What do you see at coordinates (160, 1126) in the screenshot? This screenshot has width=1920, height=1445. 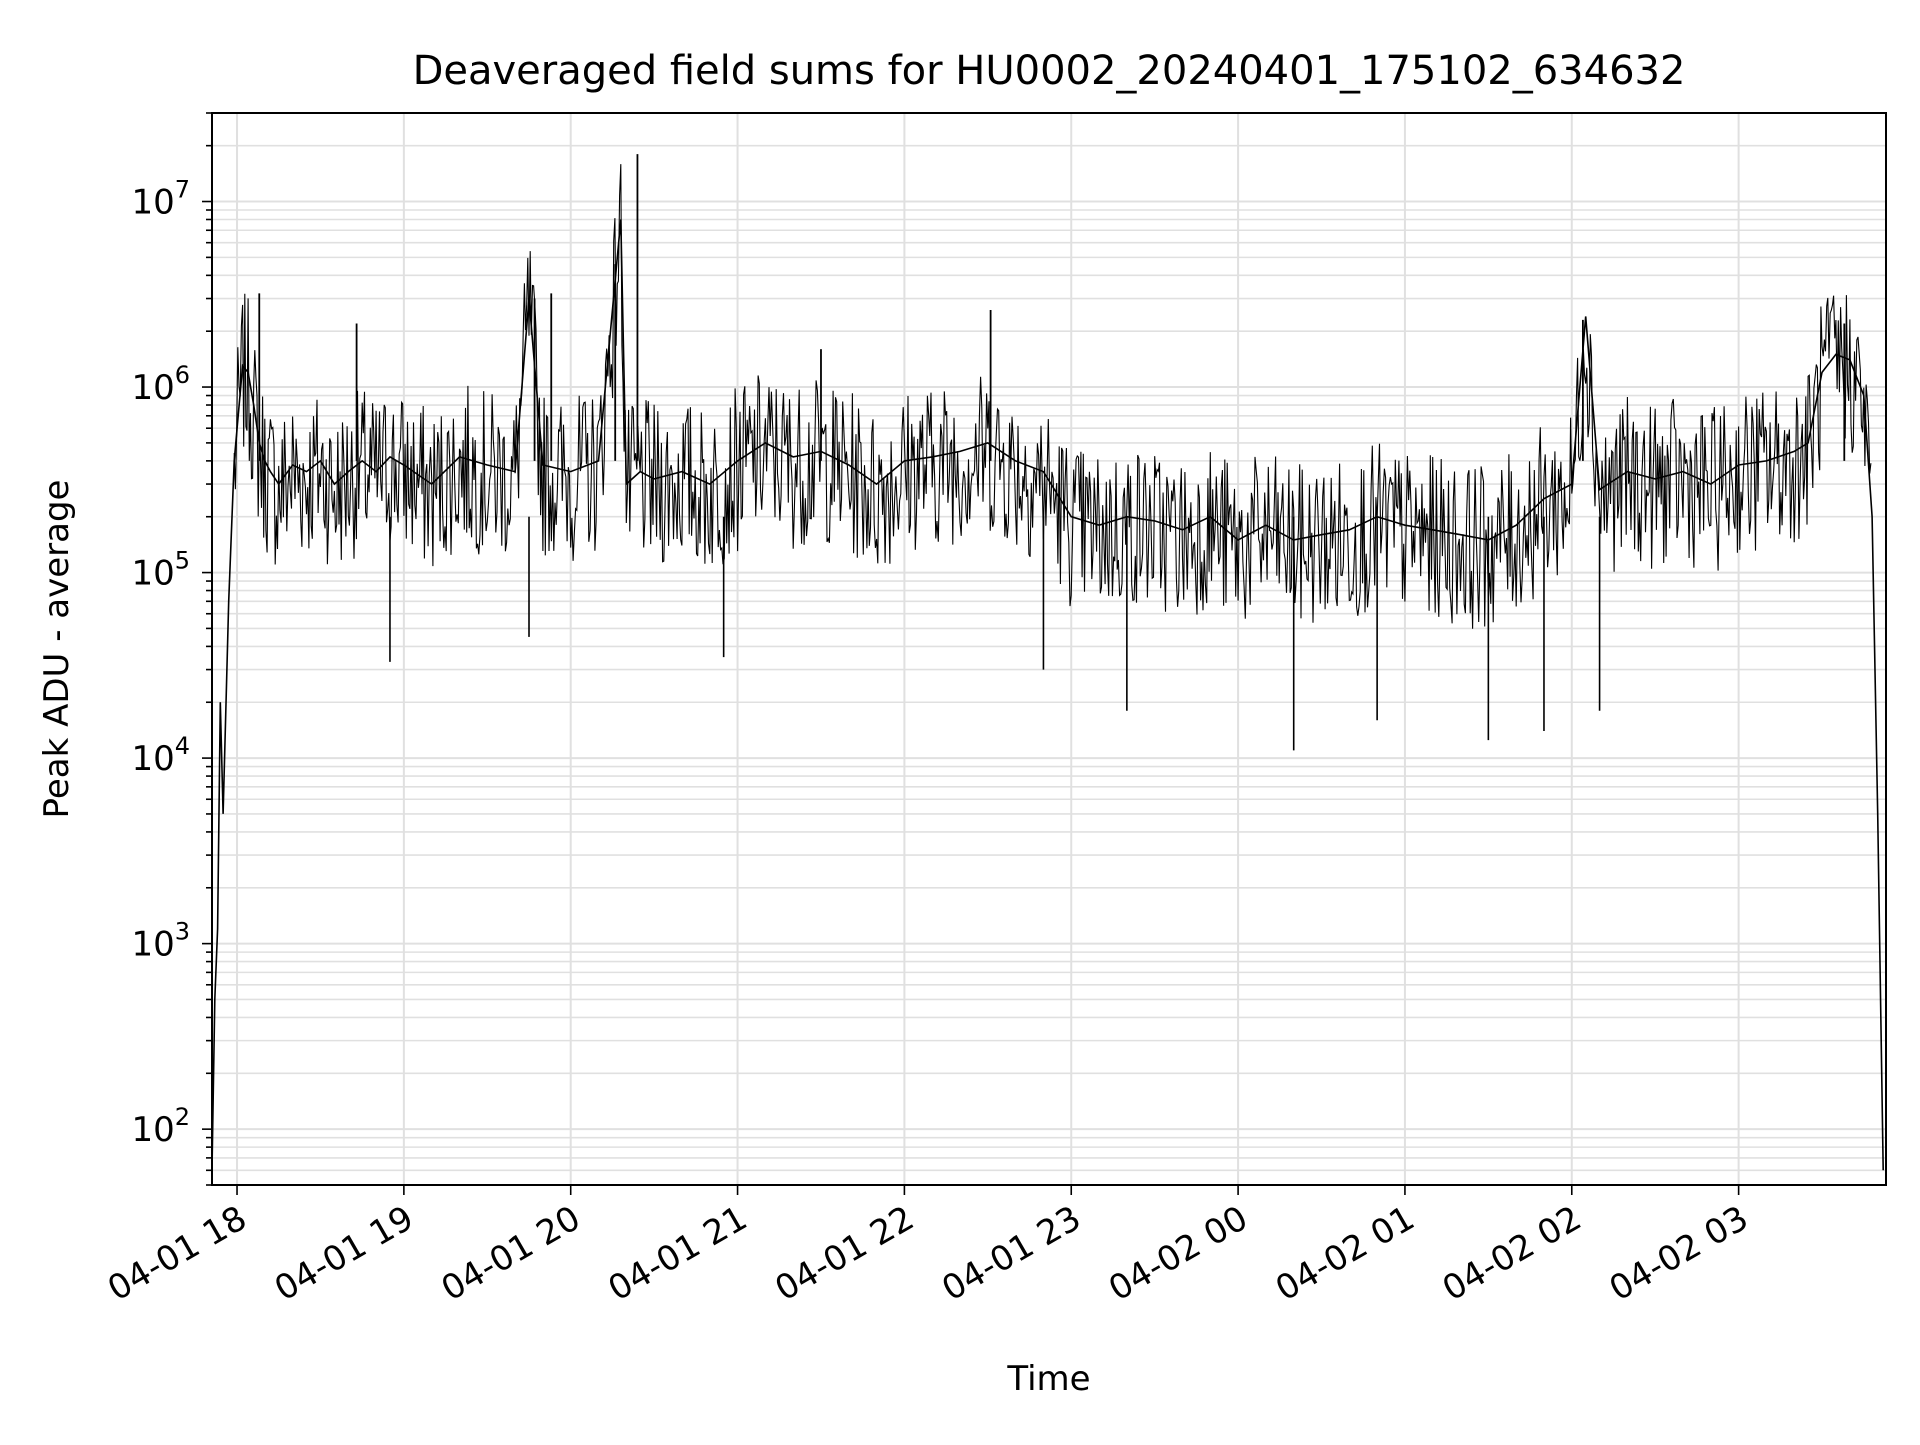 I see `y-tick-label: 10²` at bounding box center [160, 1126].